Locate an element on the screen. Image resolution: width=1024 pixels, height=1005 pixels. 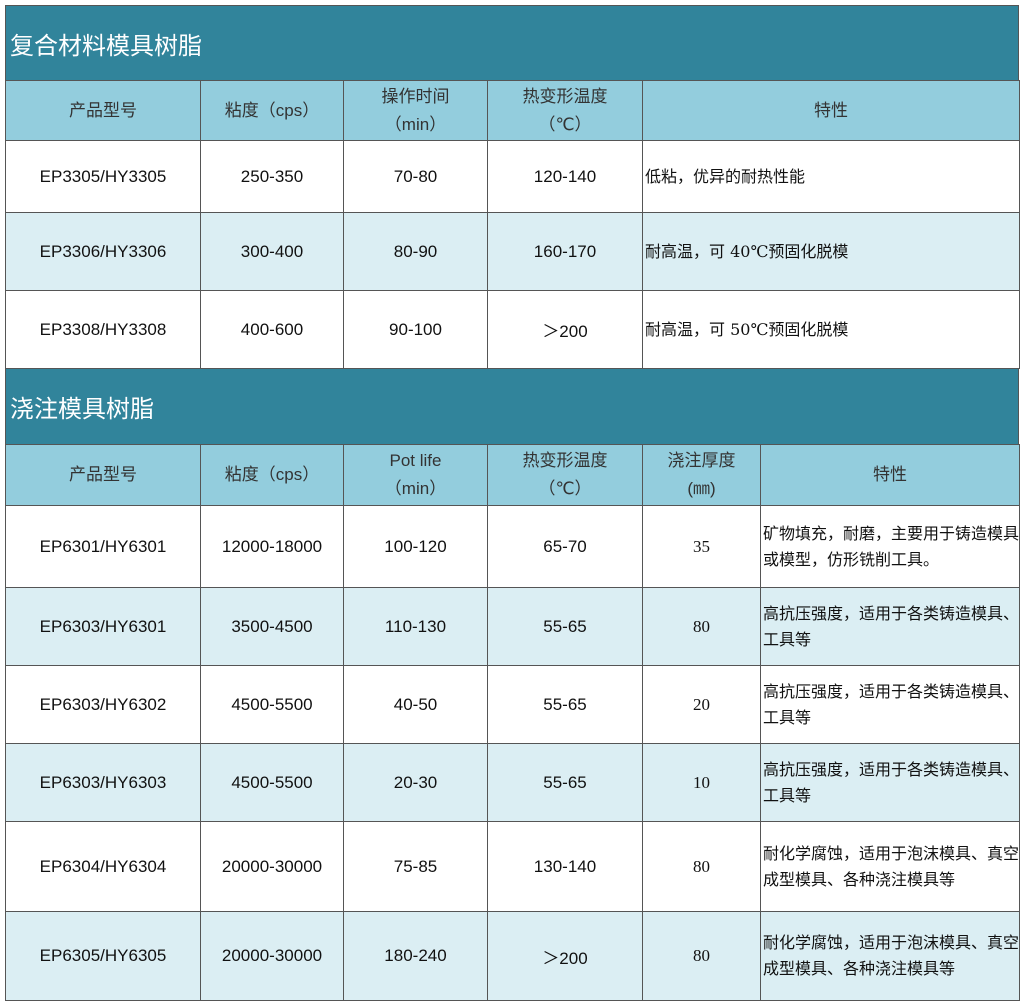
feature-cell: 矿物填充，耐磨，主要用于铸造模具或模型，仿形铣削工具。 is located at coordinates (890, 546).